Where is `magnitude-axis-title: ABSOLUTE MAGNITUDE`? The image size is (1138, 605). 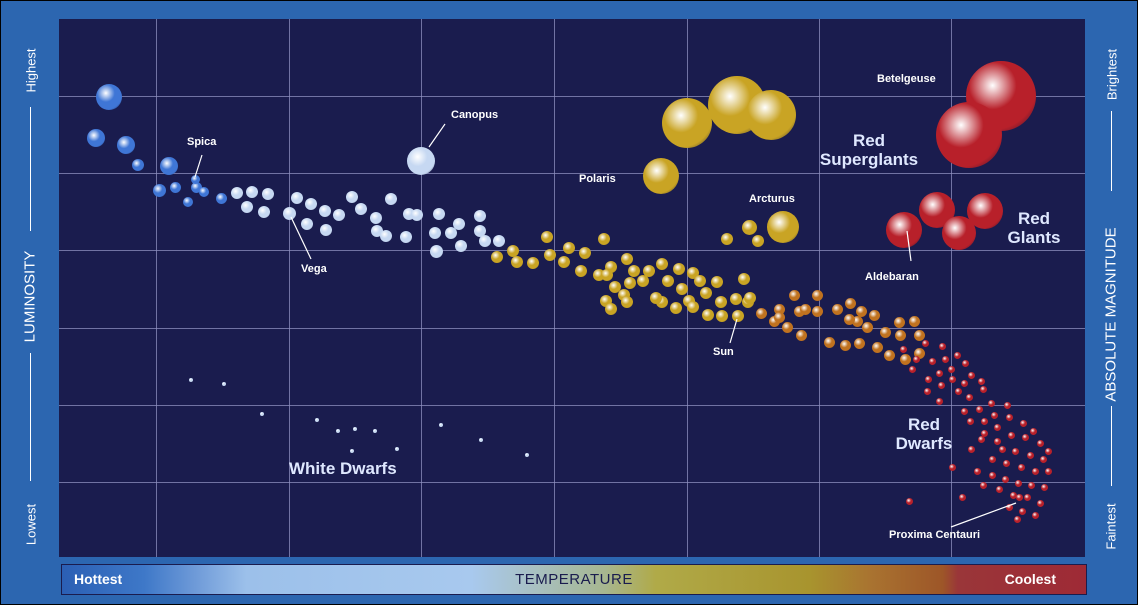 magnitude-axis-title: ABSOLUTE MAGNITUDE is located at coordinates (1111, 314).